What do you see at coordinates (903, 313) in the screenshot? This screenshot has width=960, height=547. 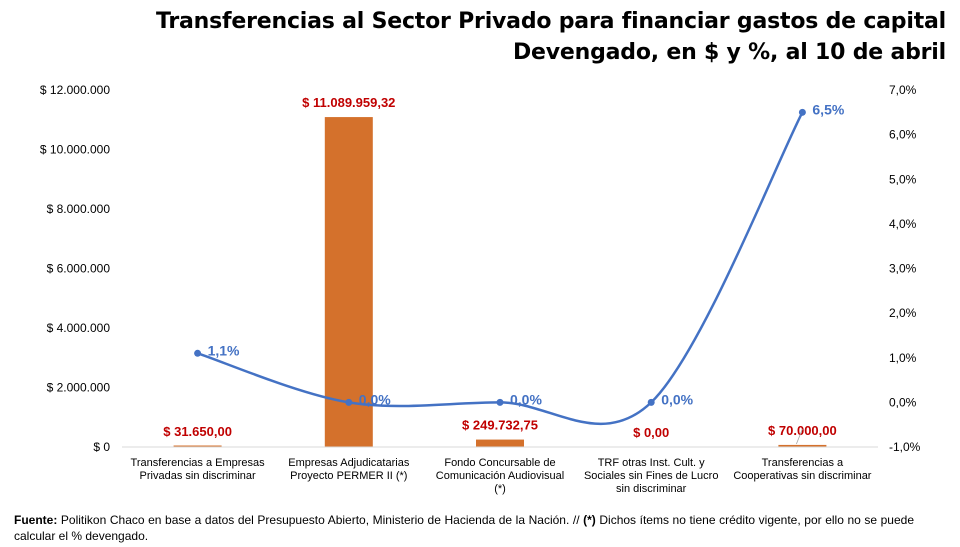 I see `right-tick-label: 2,0%` at bounding box center [903, 313].